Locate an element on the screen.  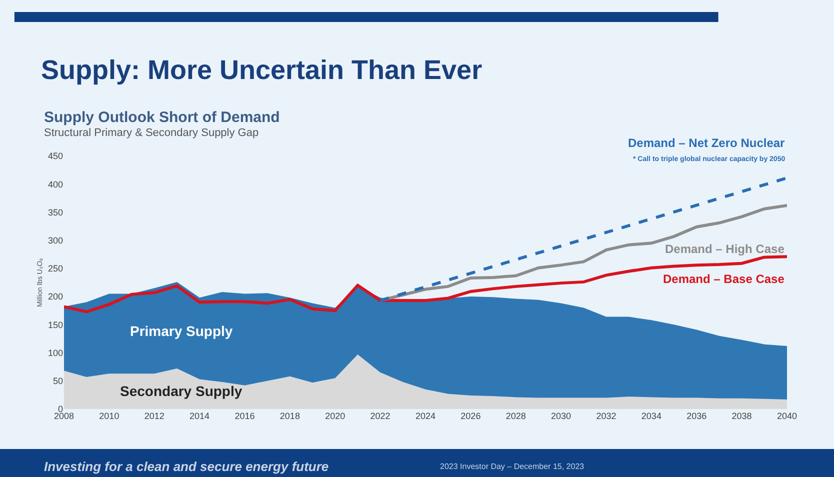
x-tick-label: 2028 is located at coordinates (516, 416).